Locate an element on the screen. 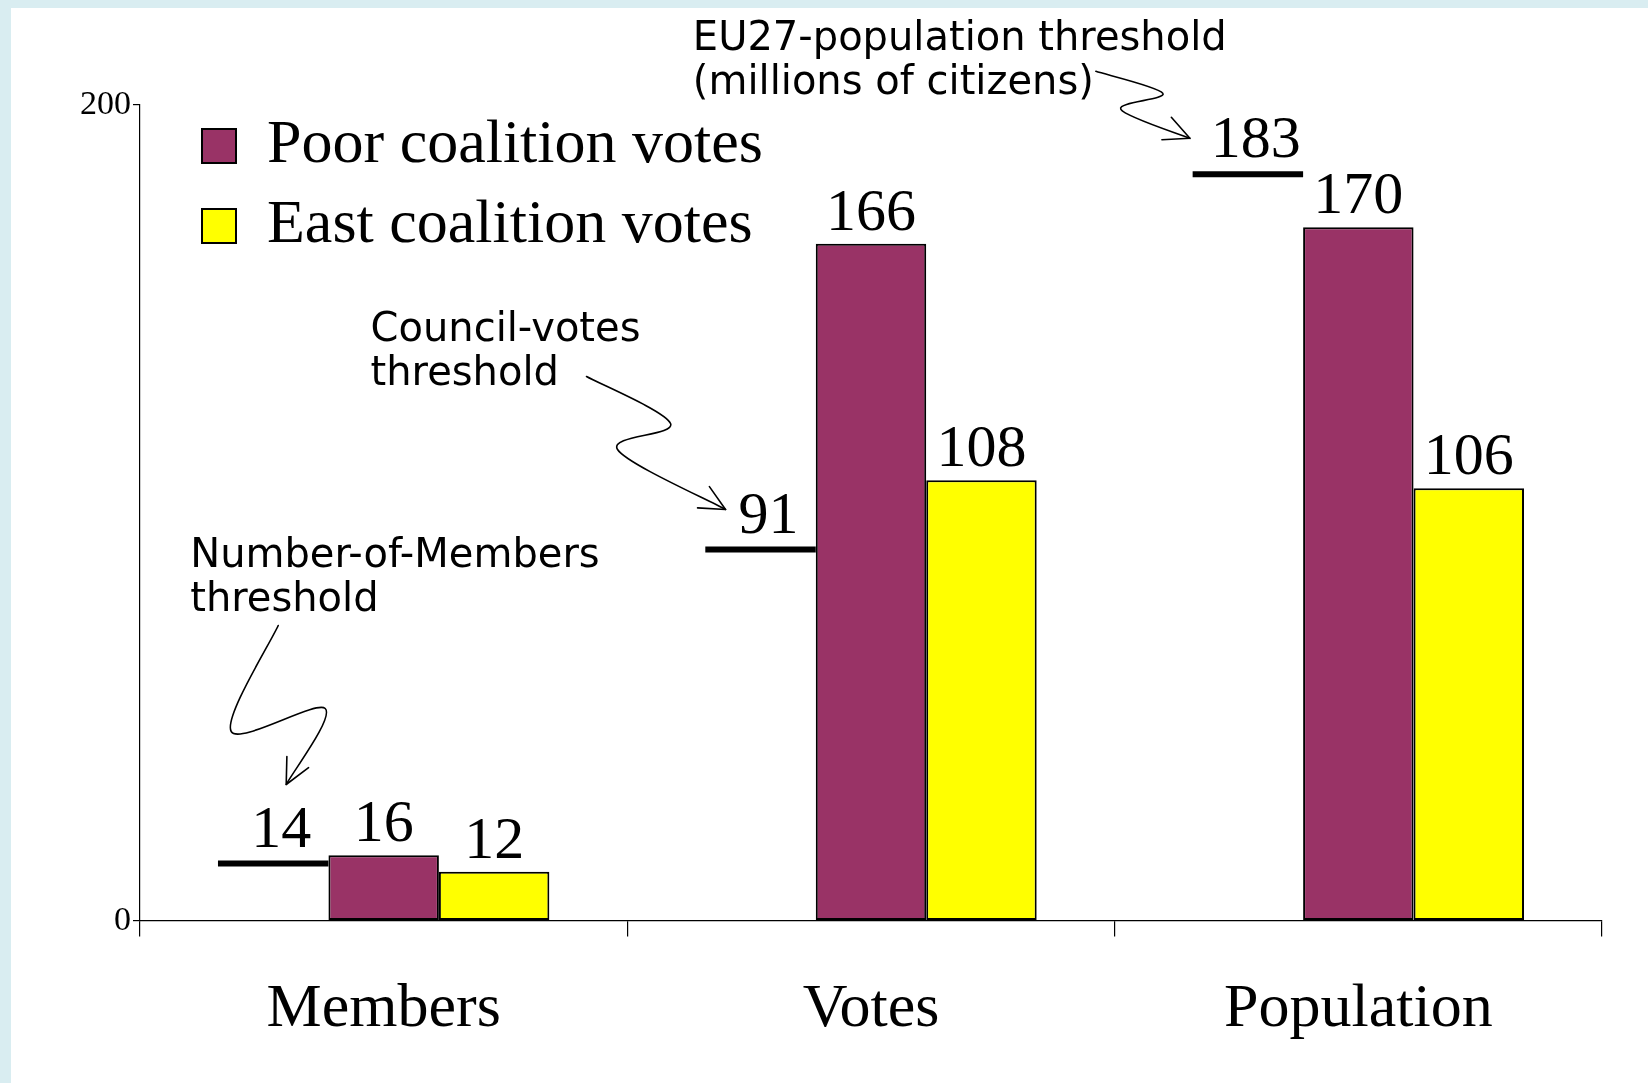  y-tick-label: 0 is located at coordinates (122, 918).